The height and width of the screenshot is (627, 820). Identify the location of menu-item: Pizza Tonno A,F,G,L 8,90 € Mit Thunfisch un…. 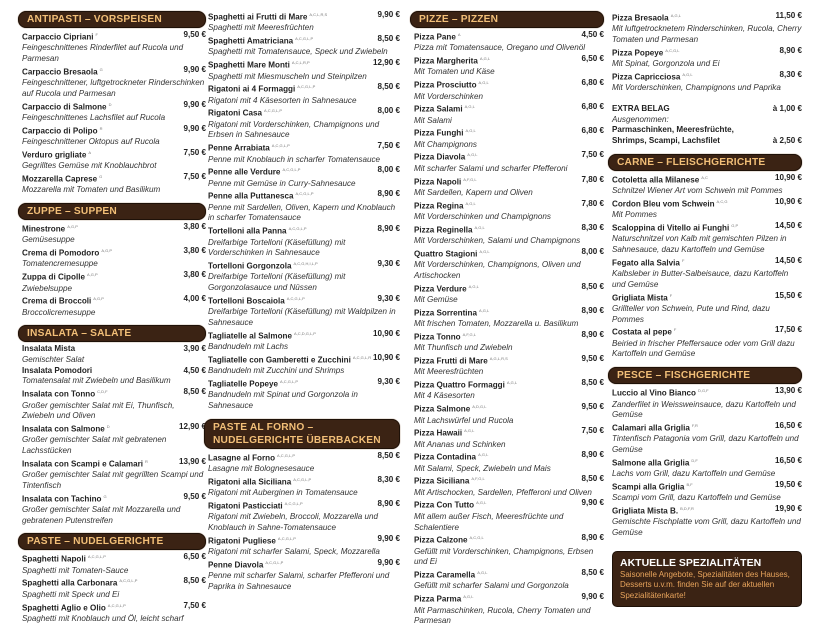
(509, 342).